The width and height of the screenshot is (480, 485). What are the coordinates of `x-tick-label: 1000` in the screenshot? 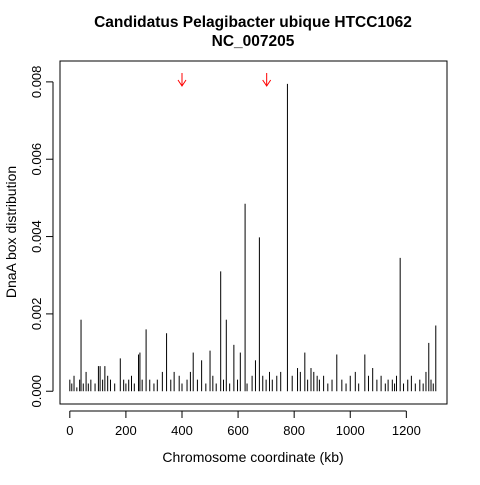 It's located at (350, 430).